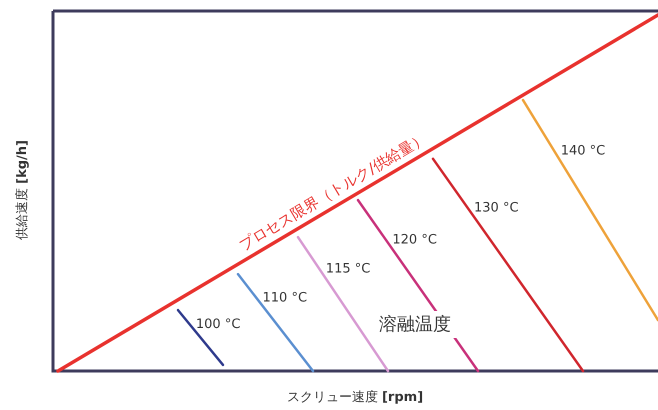 The image size is (658, 410). What do you see at coordinates (355, 397) in the screenshot?
I see `x-axis-title: スクリュー速度 [rpm]` at bounding box center [355, 397].